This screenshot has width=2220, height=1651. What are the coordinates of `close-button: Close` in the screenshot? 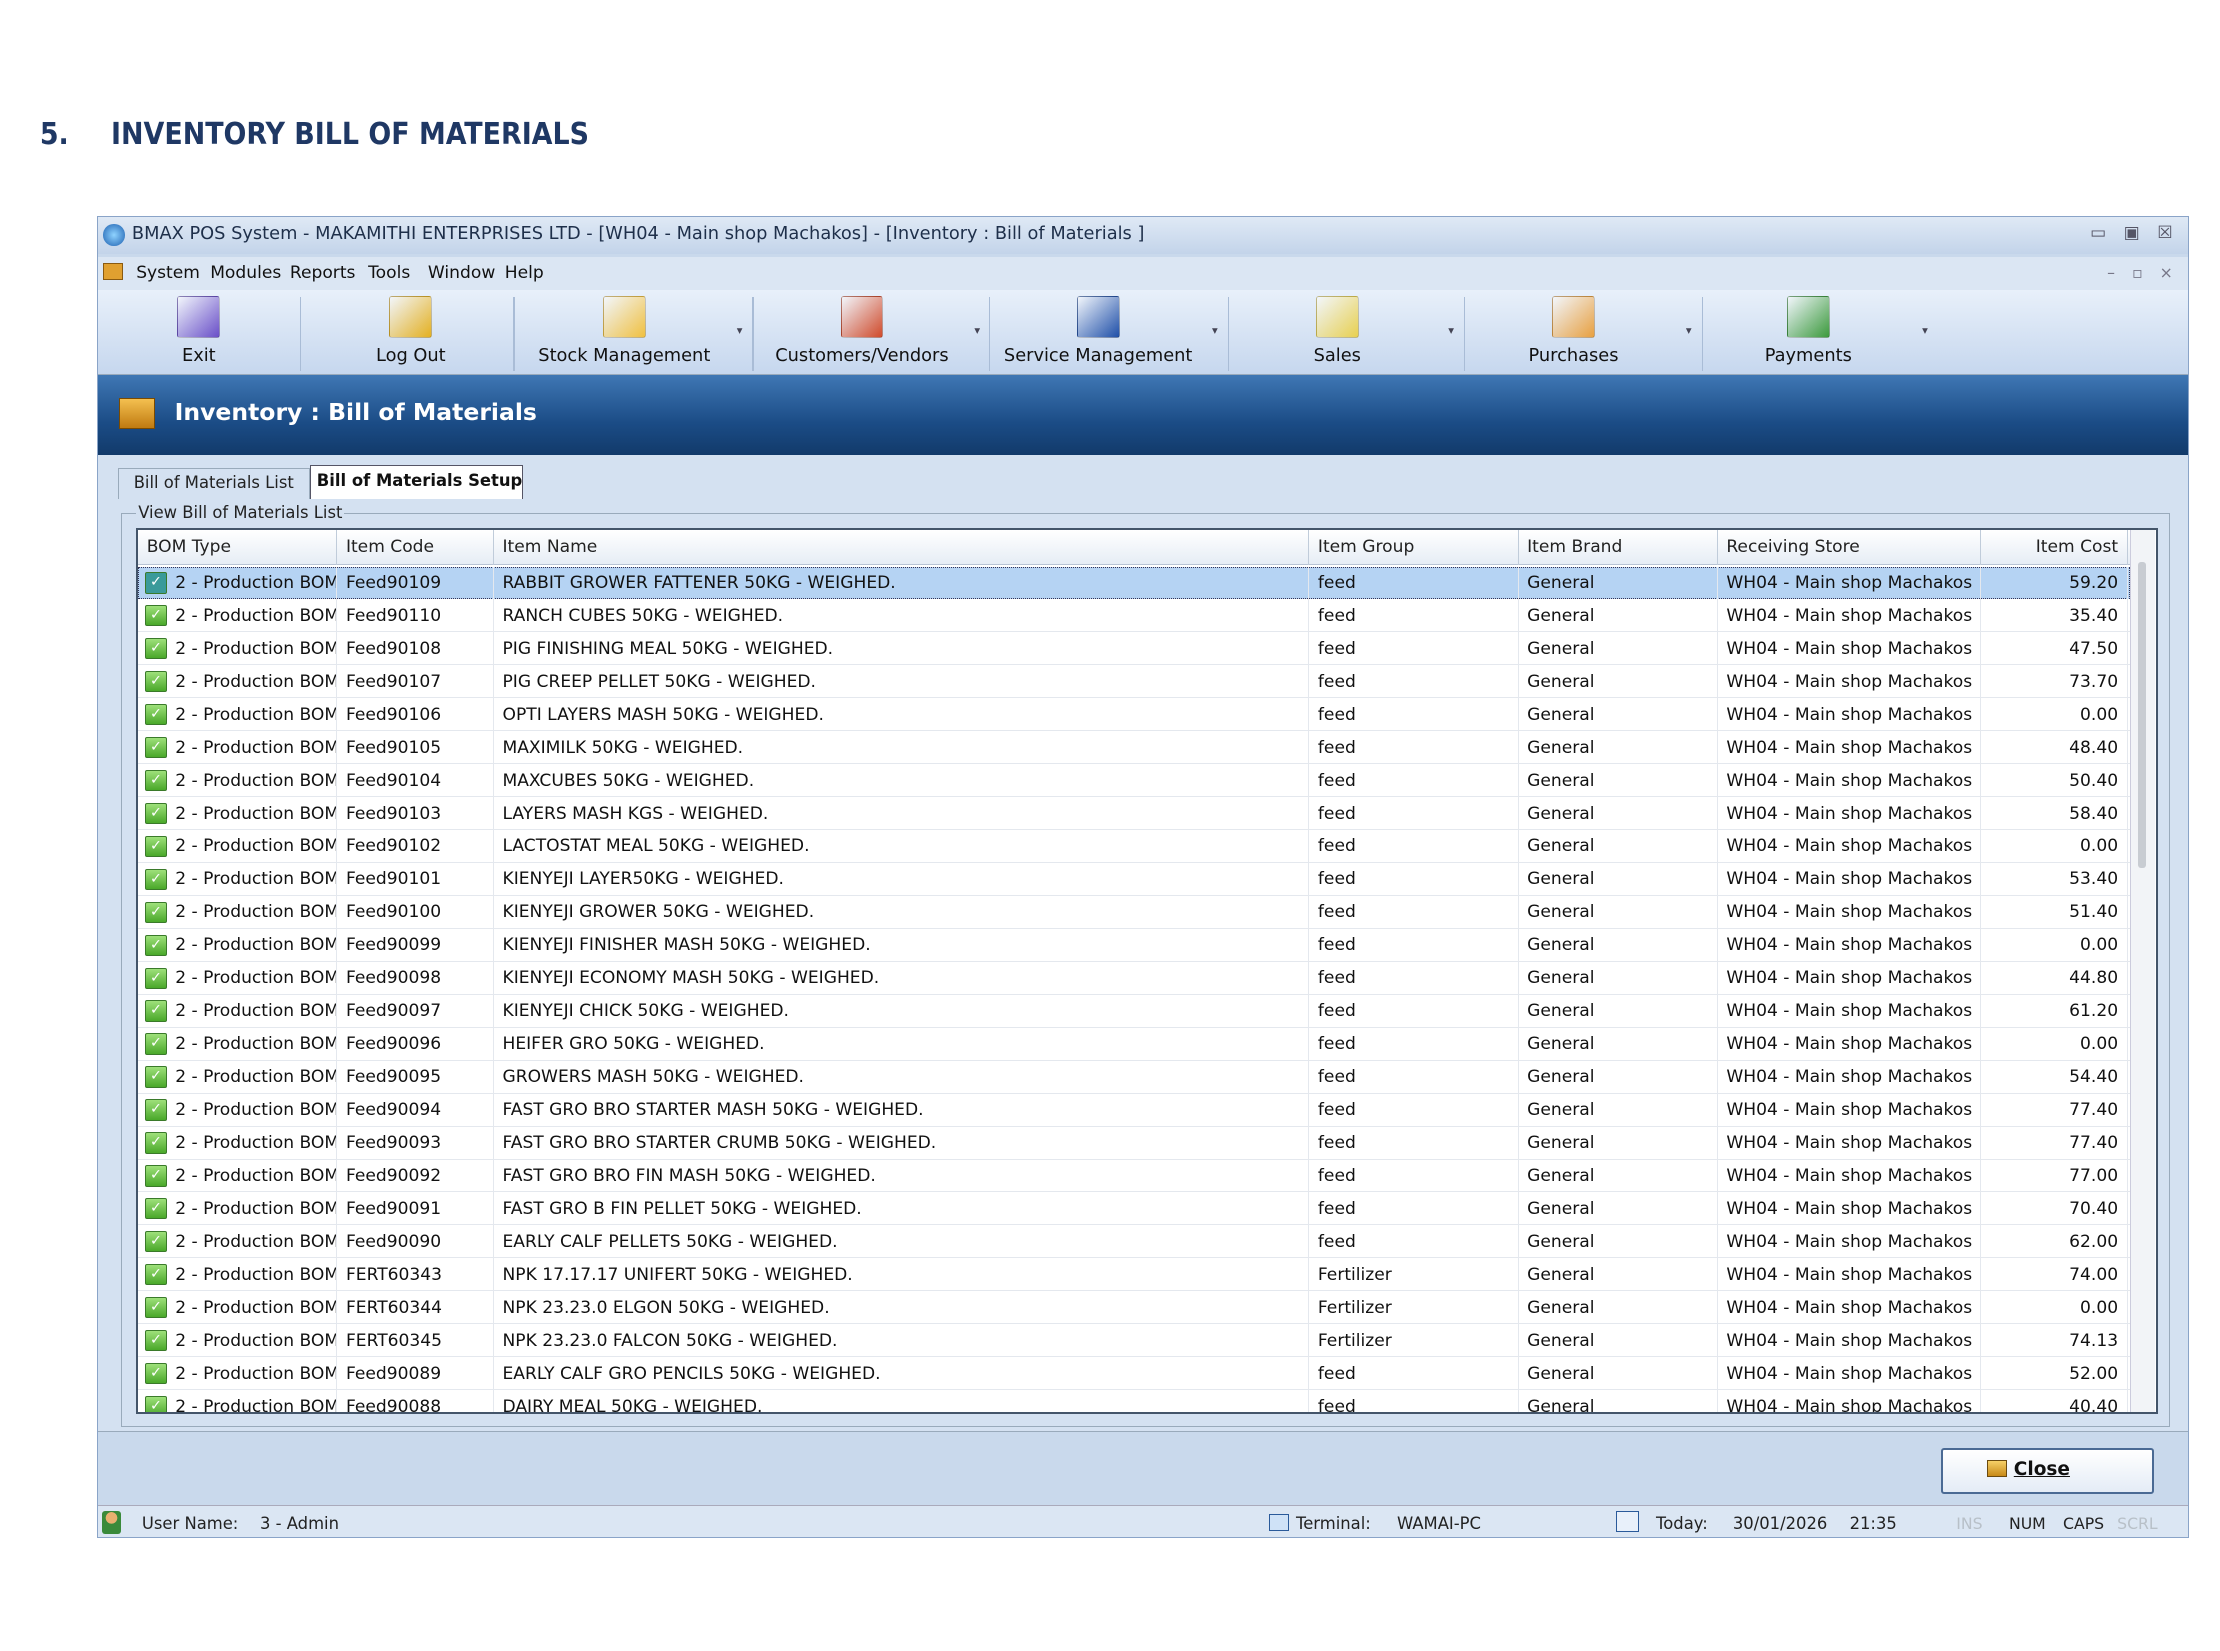 It's located at (2047, 1471).